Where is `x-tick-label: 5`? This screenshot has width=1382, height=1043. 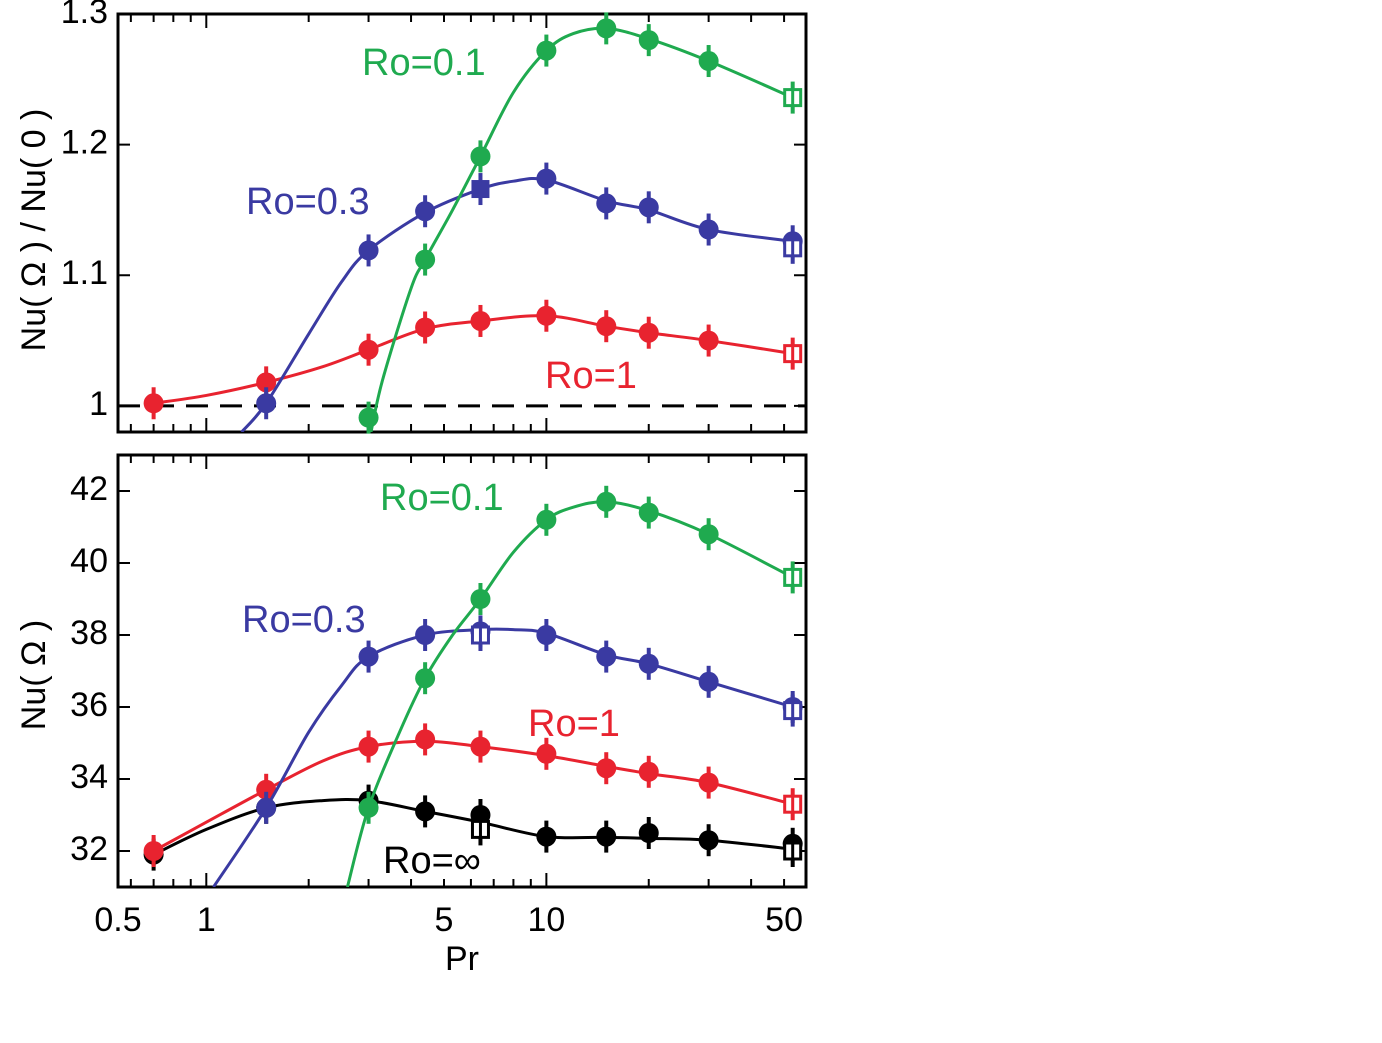
x-tick-label: 5 is located at coordinates (444, 920).